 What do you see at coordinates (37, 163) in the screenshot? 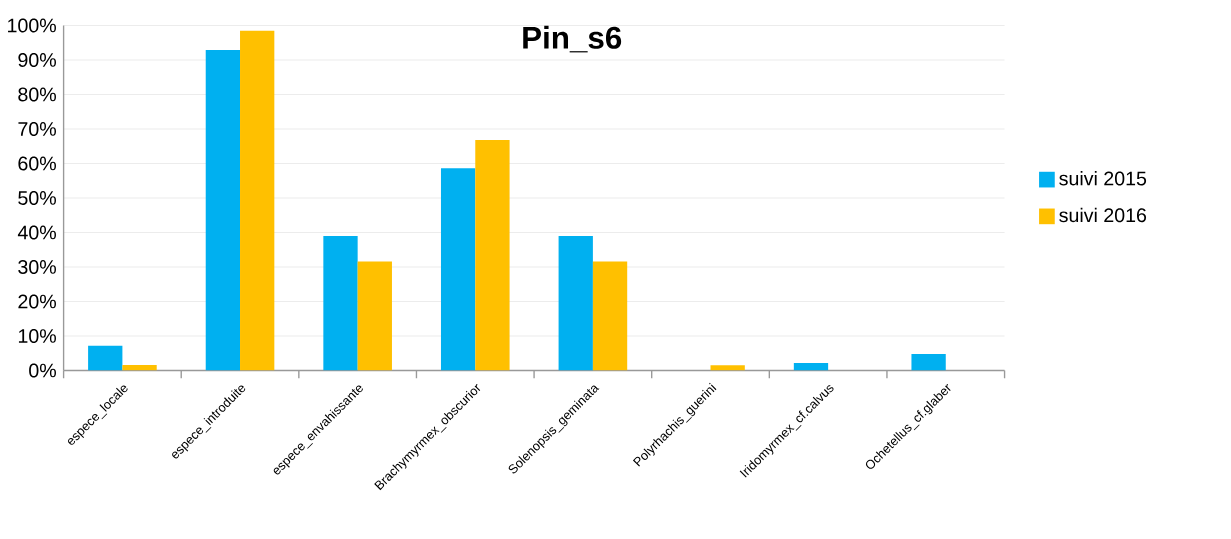
I see `y-tick-label: 60%` at bounding box center [37, 163].